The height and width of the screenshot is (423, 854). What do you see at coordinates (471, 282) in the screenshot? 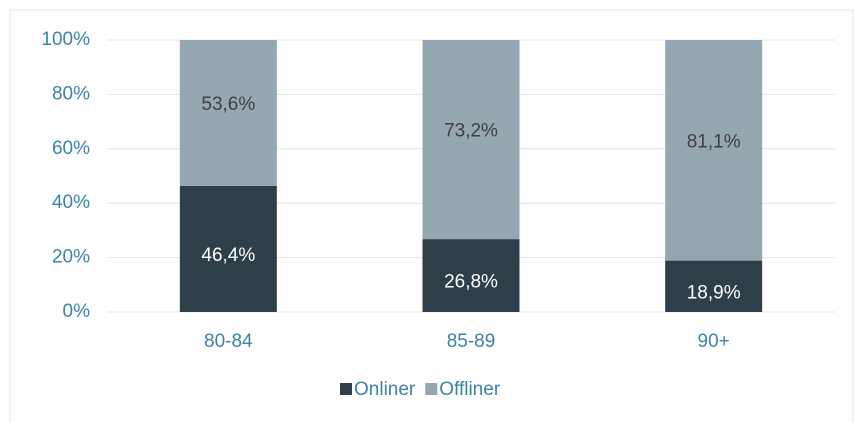
I see `data-label: 26,8%` at bounding box center [471, 282].